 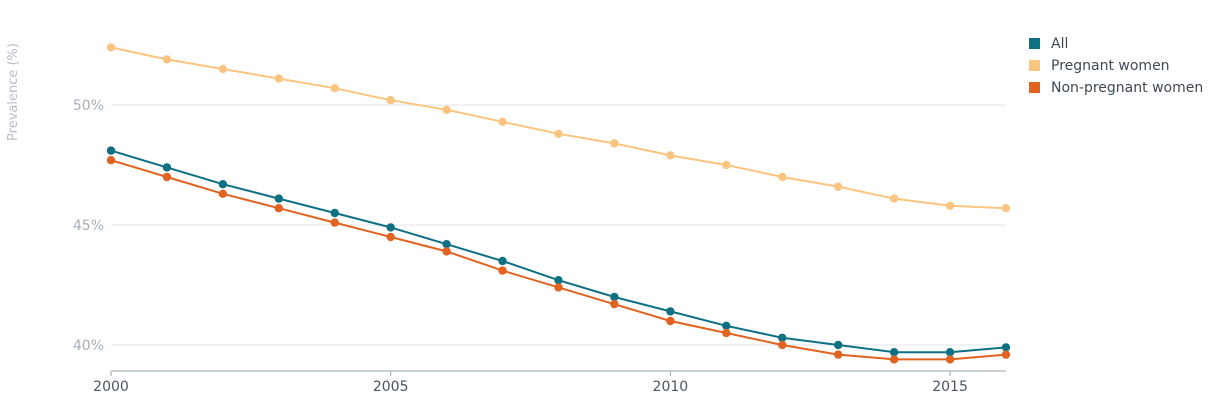 I want to click on y-tick-label: 45%, so click(x=88, y=226).